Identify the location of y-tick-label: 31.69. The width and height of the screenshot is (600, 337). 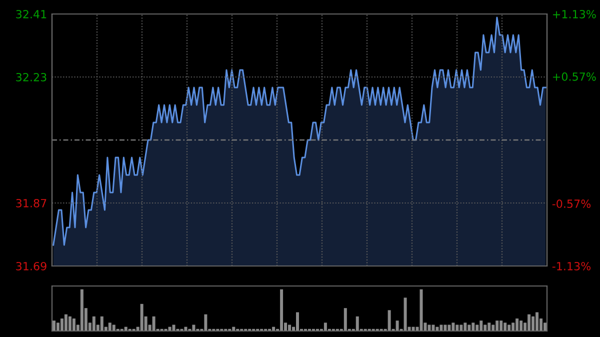
(31, 266).